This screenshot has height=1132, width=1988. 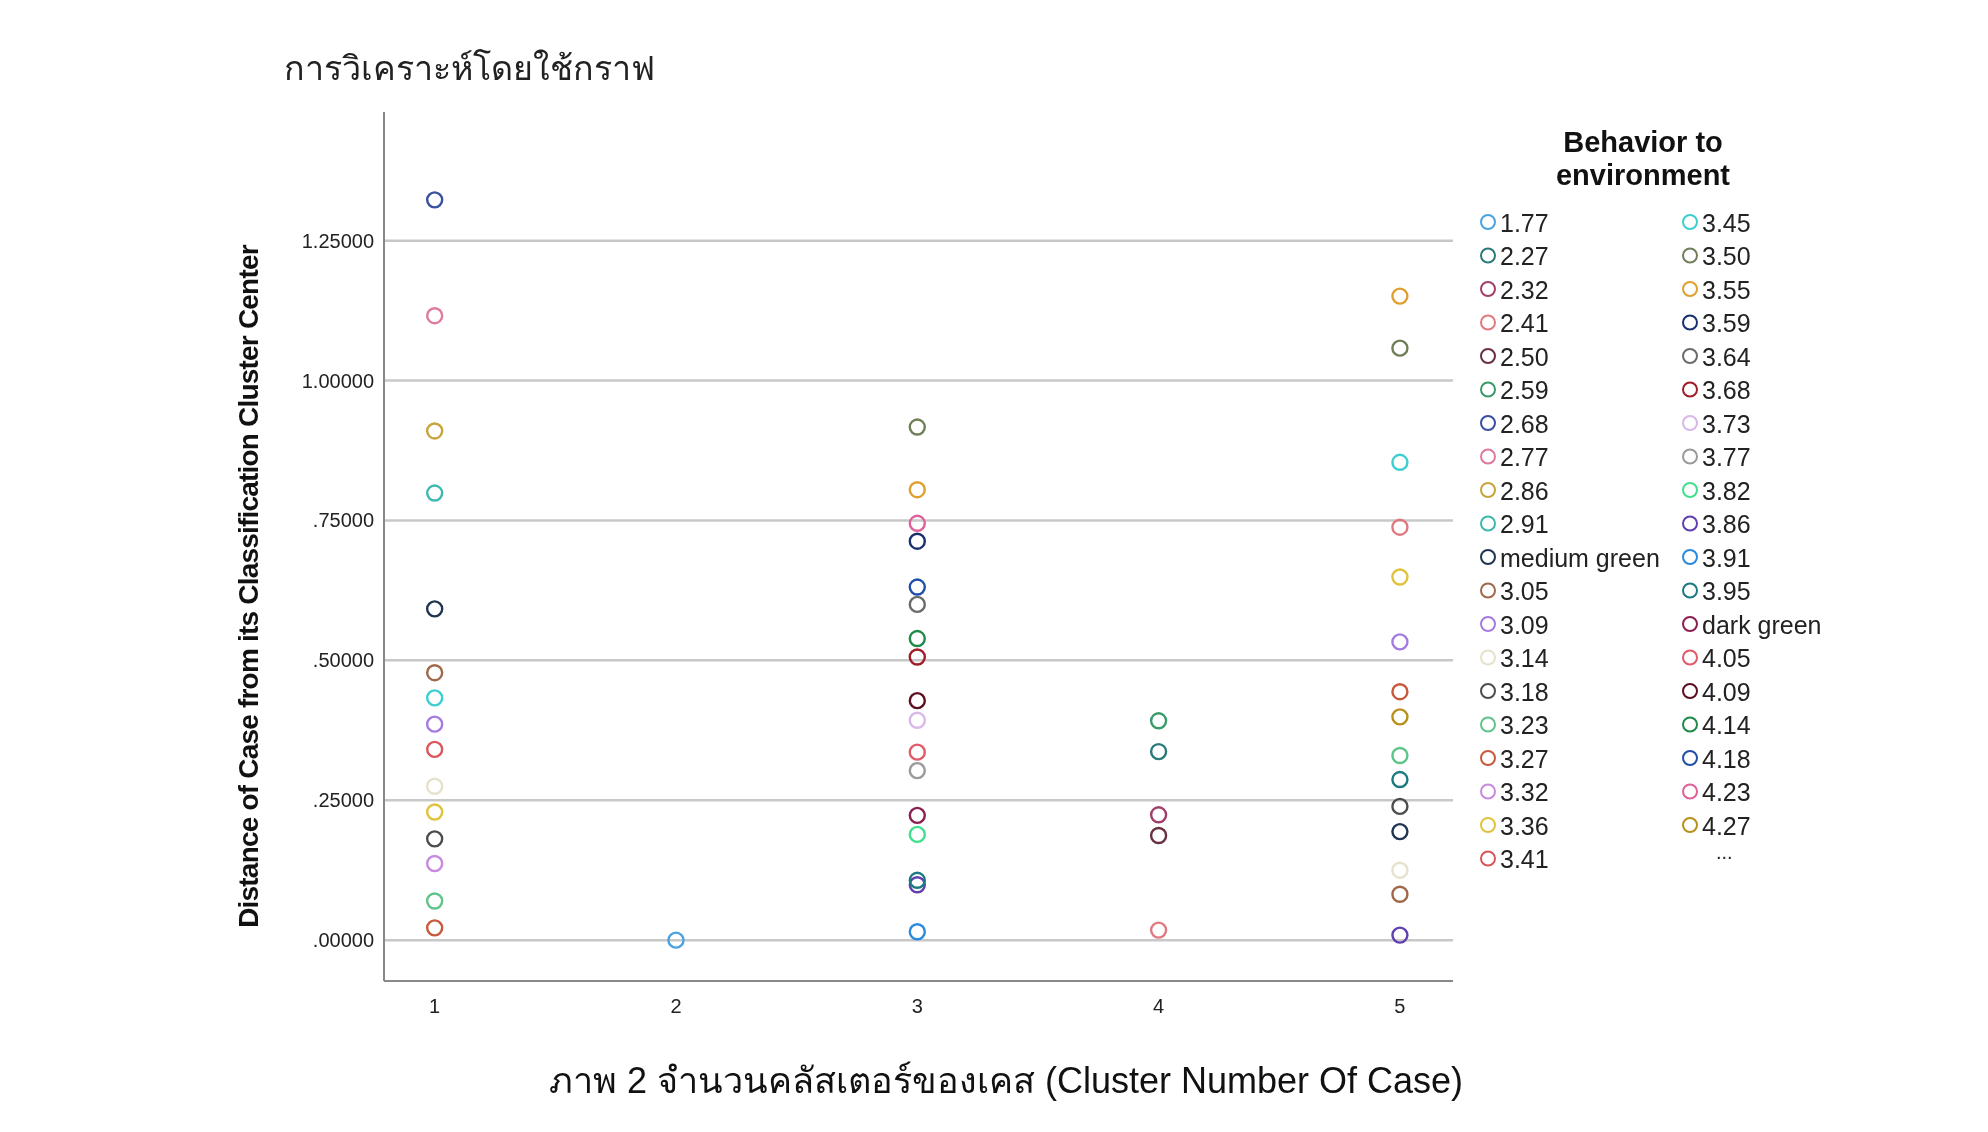 I want to click on legend-label: 3.91, so click(x=1726, y=557).